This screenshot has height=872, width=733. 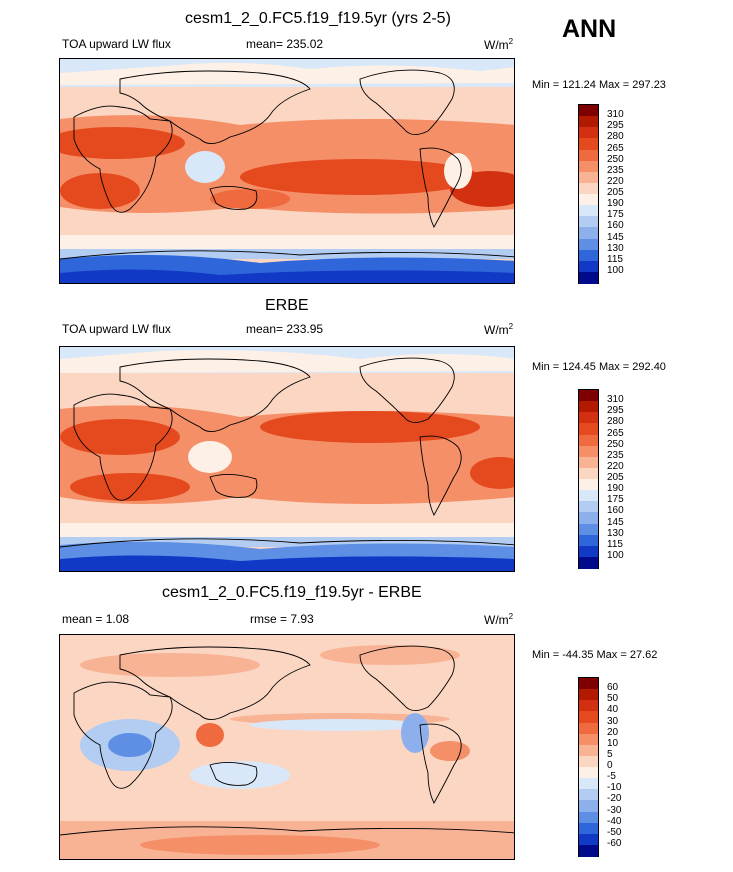 I want to click on panel-1-colorbar, so click(x=588, y=194).